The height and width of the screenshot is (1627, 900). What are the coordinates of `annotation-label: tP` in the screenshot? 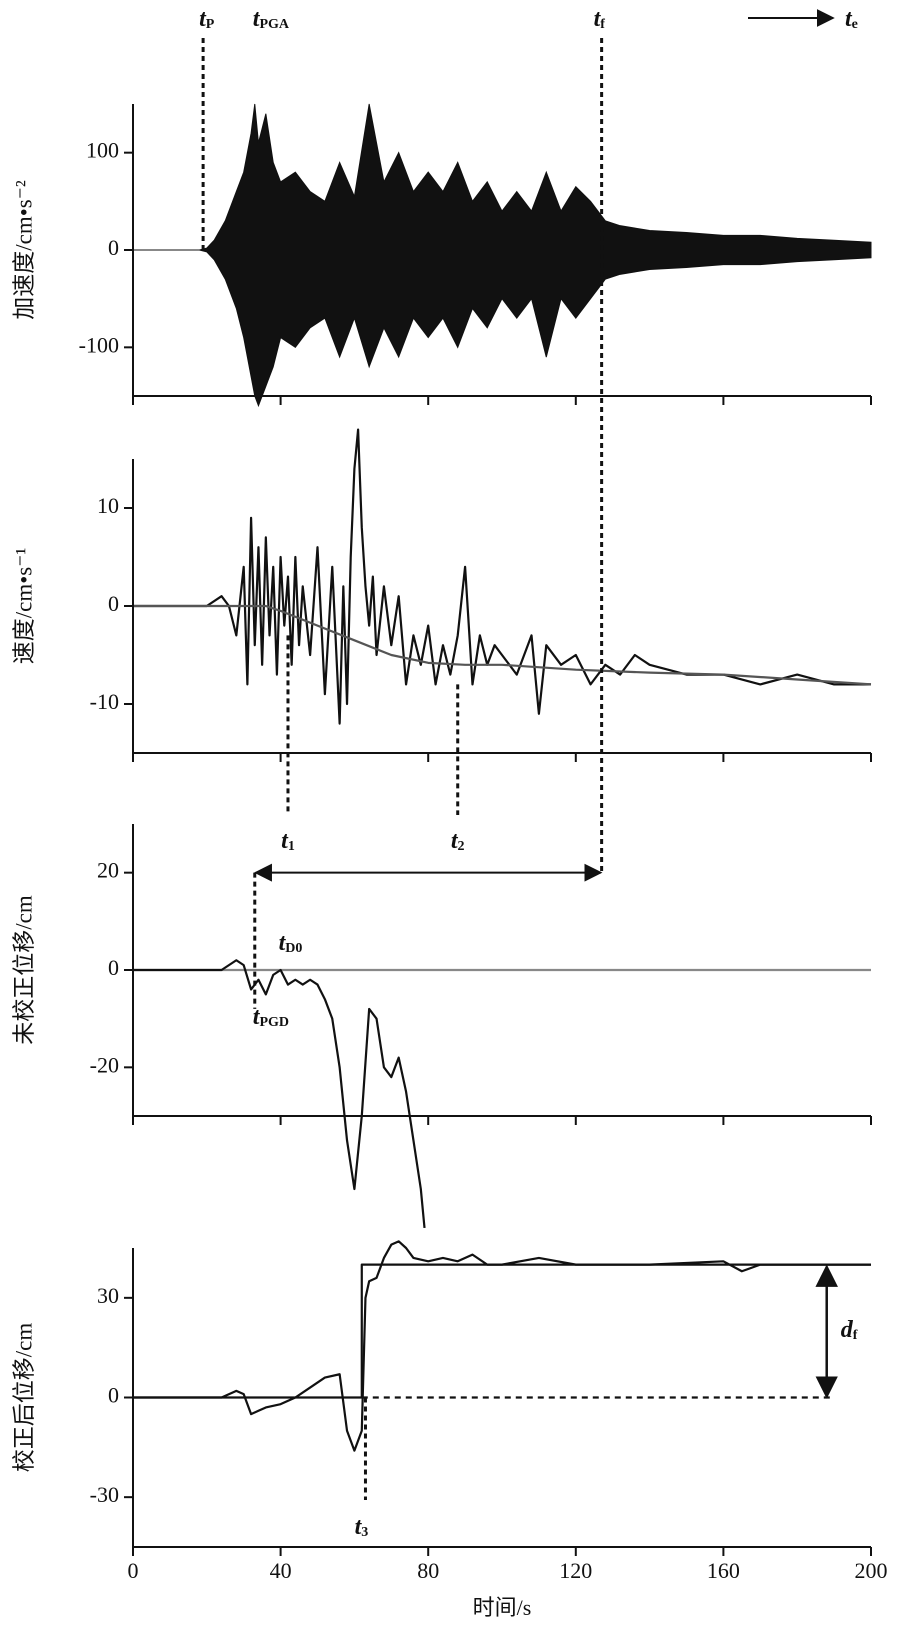 It's located at (207, 19).